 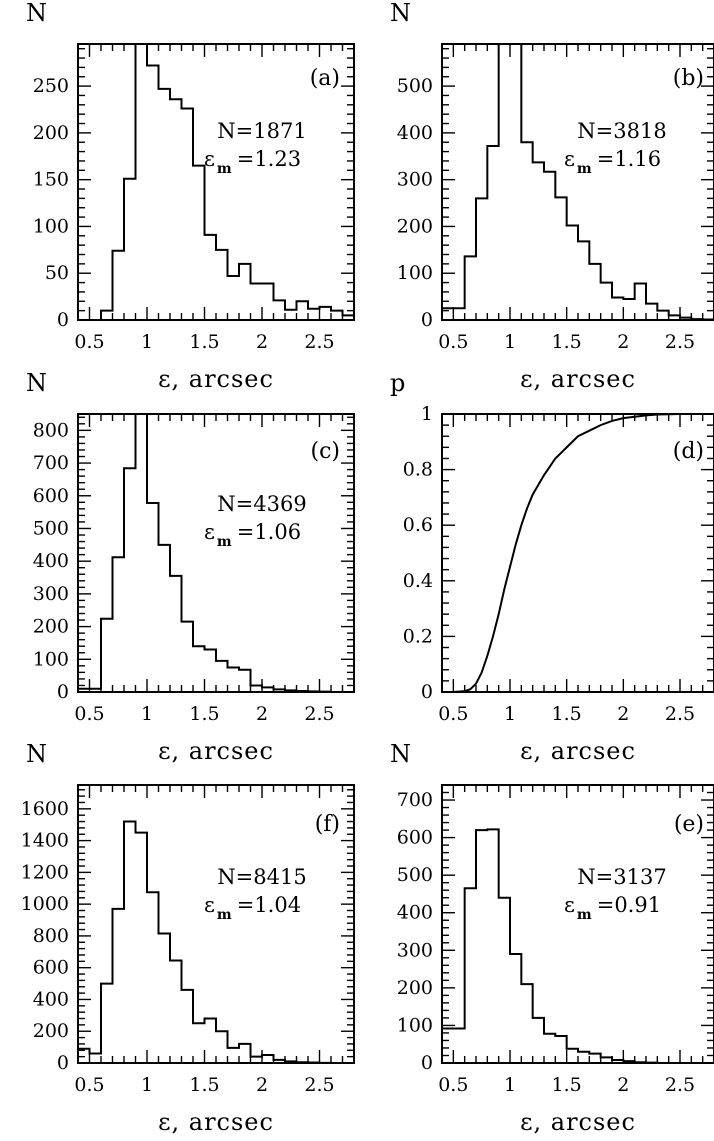 What do you see at coordinates (51, 180) in the screenshot?
I see `y-tick-label: 150` at bounding box center [51, 180].